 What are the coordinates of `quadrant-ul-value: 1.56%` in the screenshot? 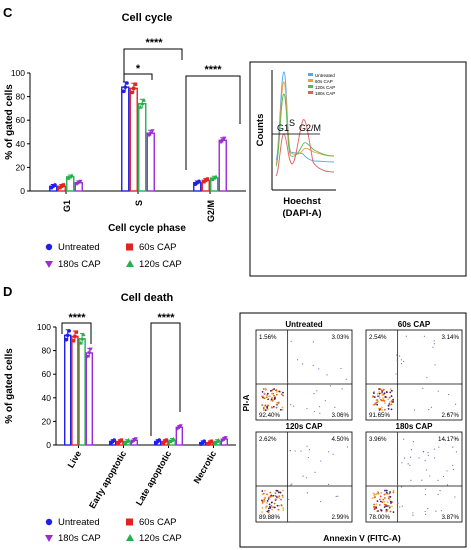 It's located at (268, 337).